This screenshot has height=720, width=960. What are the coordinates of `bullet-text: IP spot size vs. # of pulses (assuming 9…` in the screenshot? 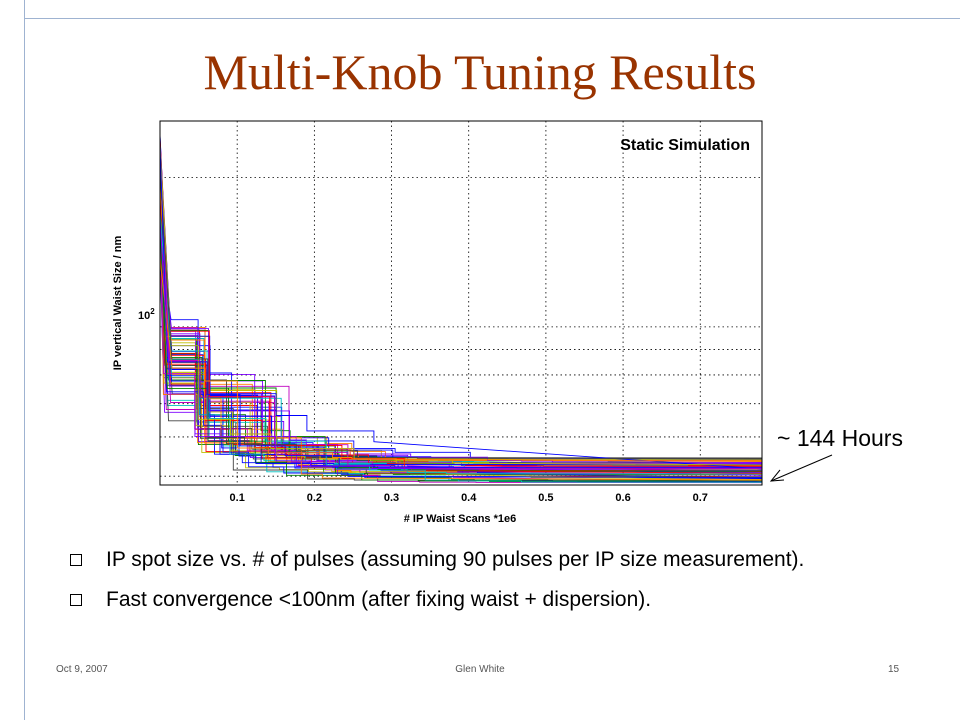 It's located at (455, 559).